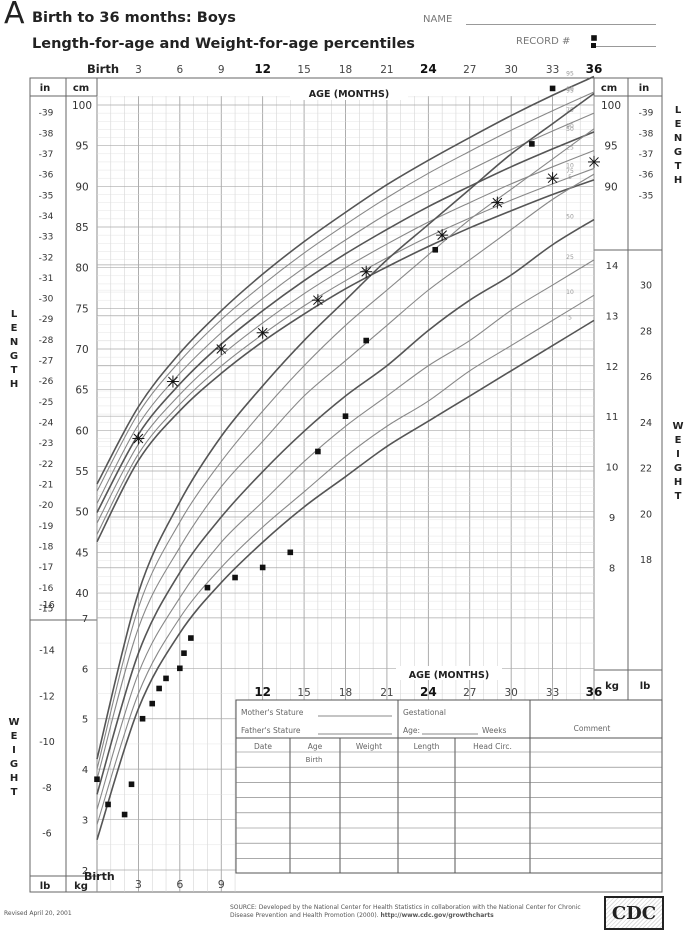  What do you see at coordinates (438, 19) in the screenshot?
I see `name-label: NAME` at bounding box center [438, 19].